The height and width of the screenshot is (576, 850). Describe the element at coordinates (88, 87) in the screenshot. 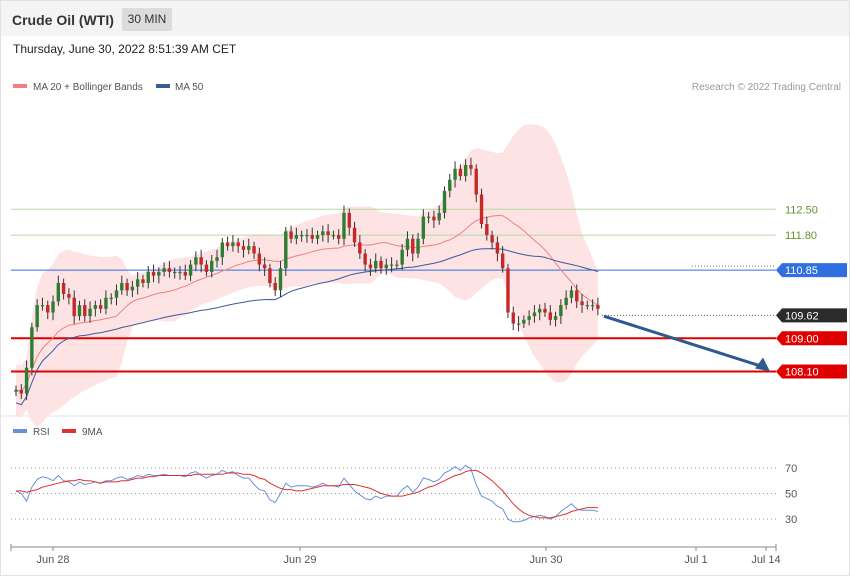

I see `legend-label-ma20: MA 20 + Bollinger Bands` at that location.